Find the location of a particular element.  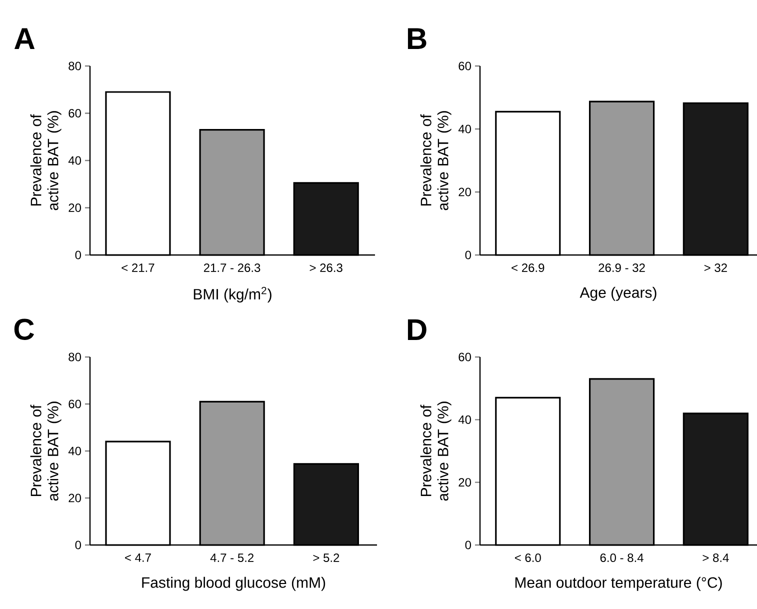

x-tick-label: < 6.0 is located at coordinates (527, 558).